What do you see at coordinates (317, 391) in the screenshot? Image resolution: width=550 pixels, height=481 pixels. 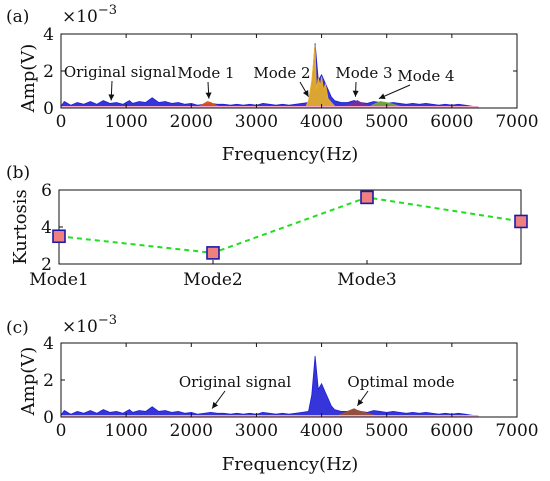 I see `panel-c-annotations: Original signal Optimal mode` at bounding box center [317, 391].